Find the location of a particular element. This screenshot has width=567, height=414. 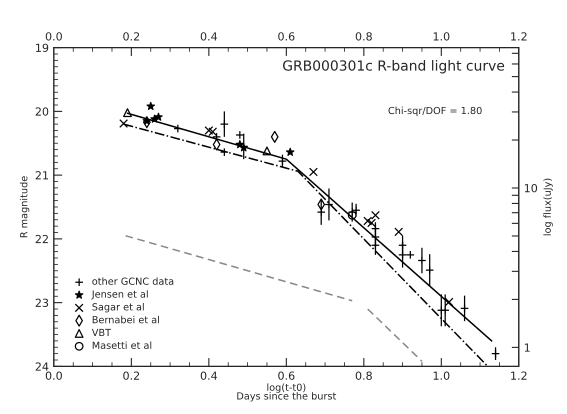

y-tick-label: 20 is located at coordinates (42, 111).